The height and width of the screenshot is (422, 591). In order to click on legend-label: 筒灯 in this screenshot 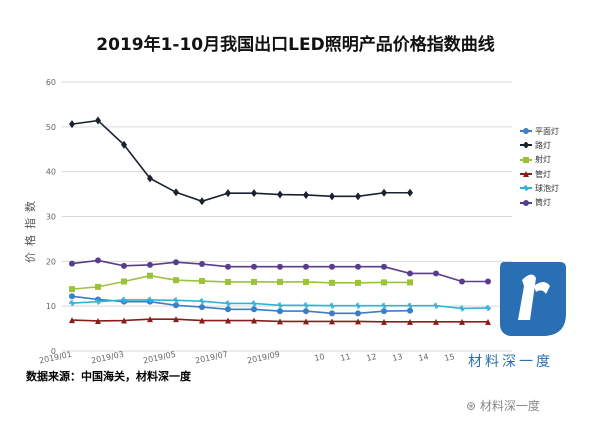, I will do `click(543, 203)`.